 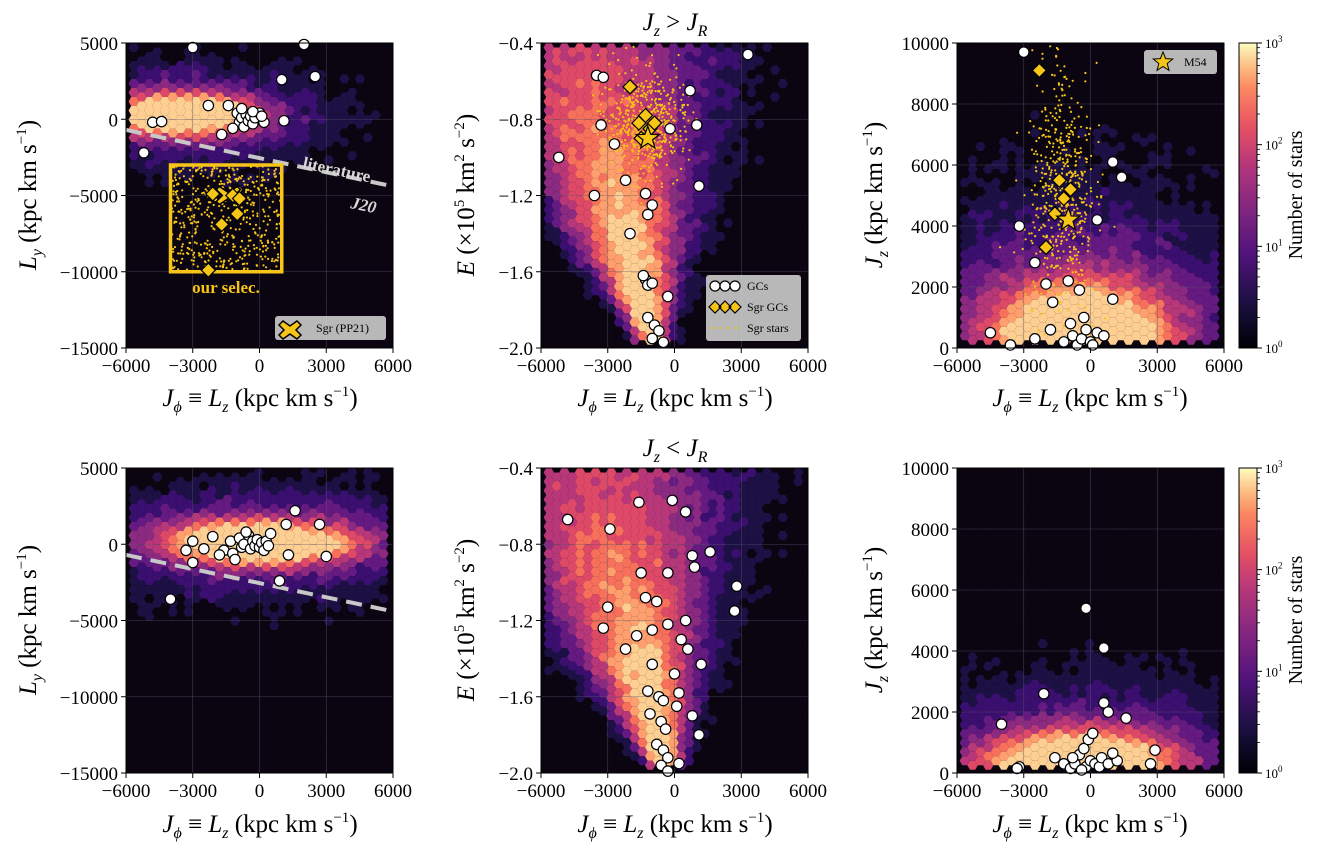 I want to click on x-tick-label: −3000, so click(x=1023, y=366).